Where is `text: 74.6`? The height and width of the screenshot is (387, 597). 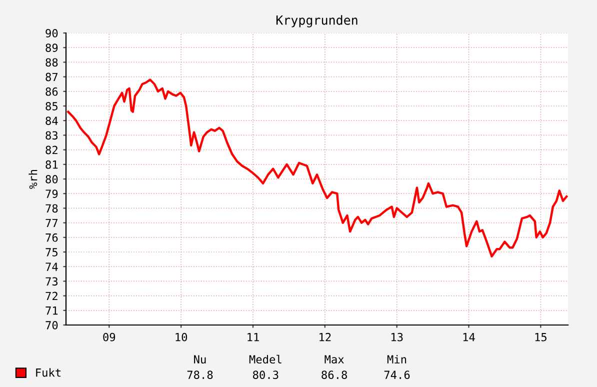
text: 74.6 is located at coordinates (397, 375).